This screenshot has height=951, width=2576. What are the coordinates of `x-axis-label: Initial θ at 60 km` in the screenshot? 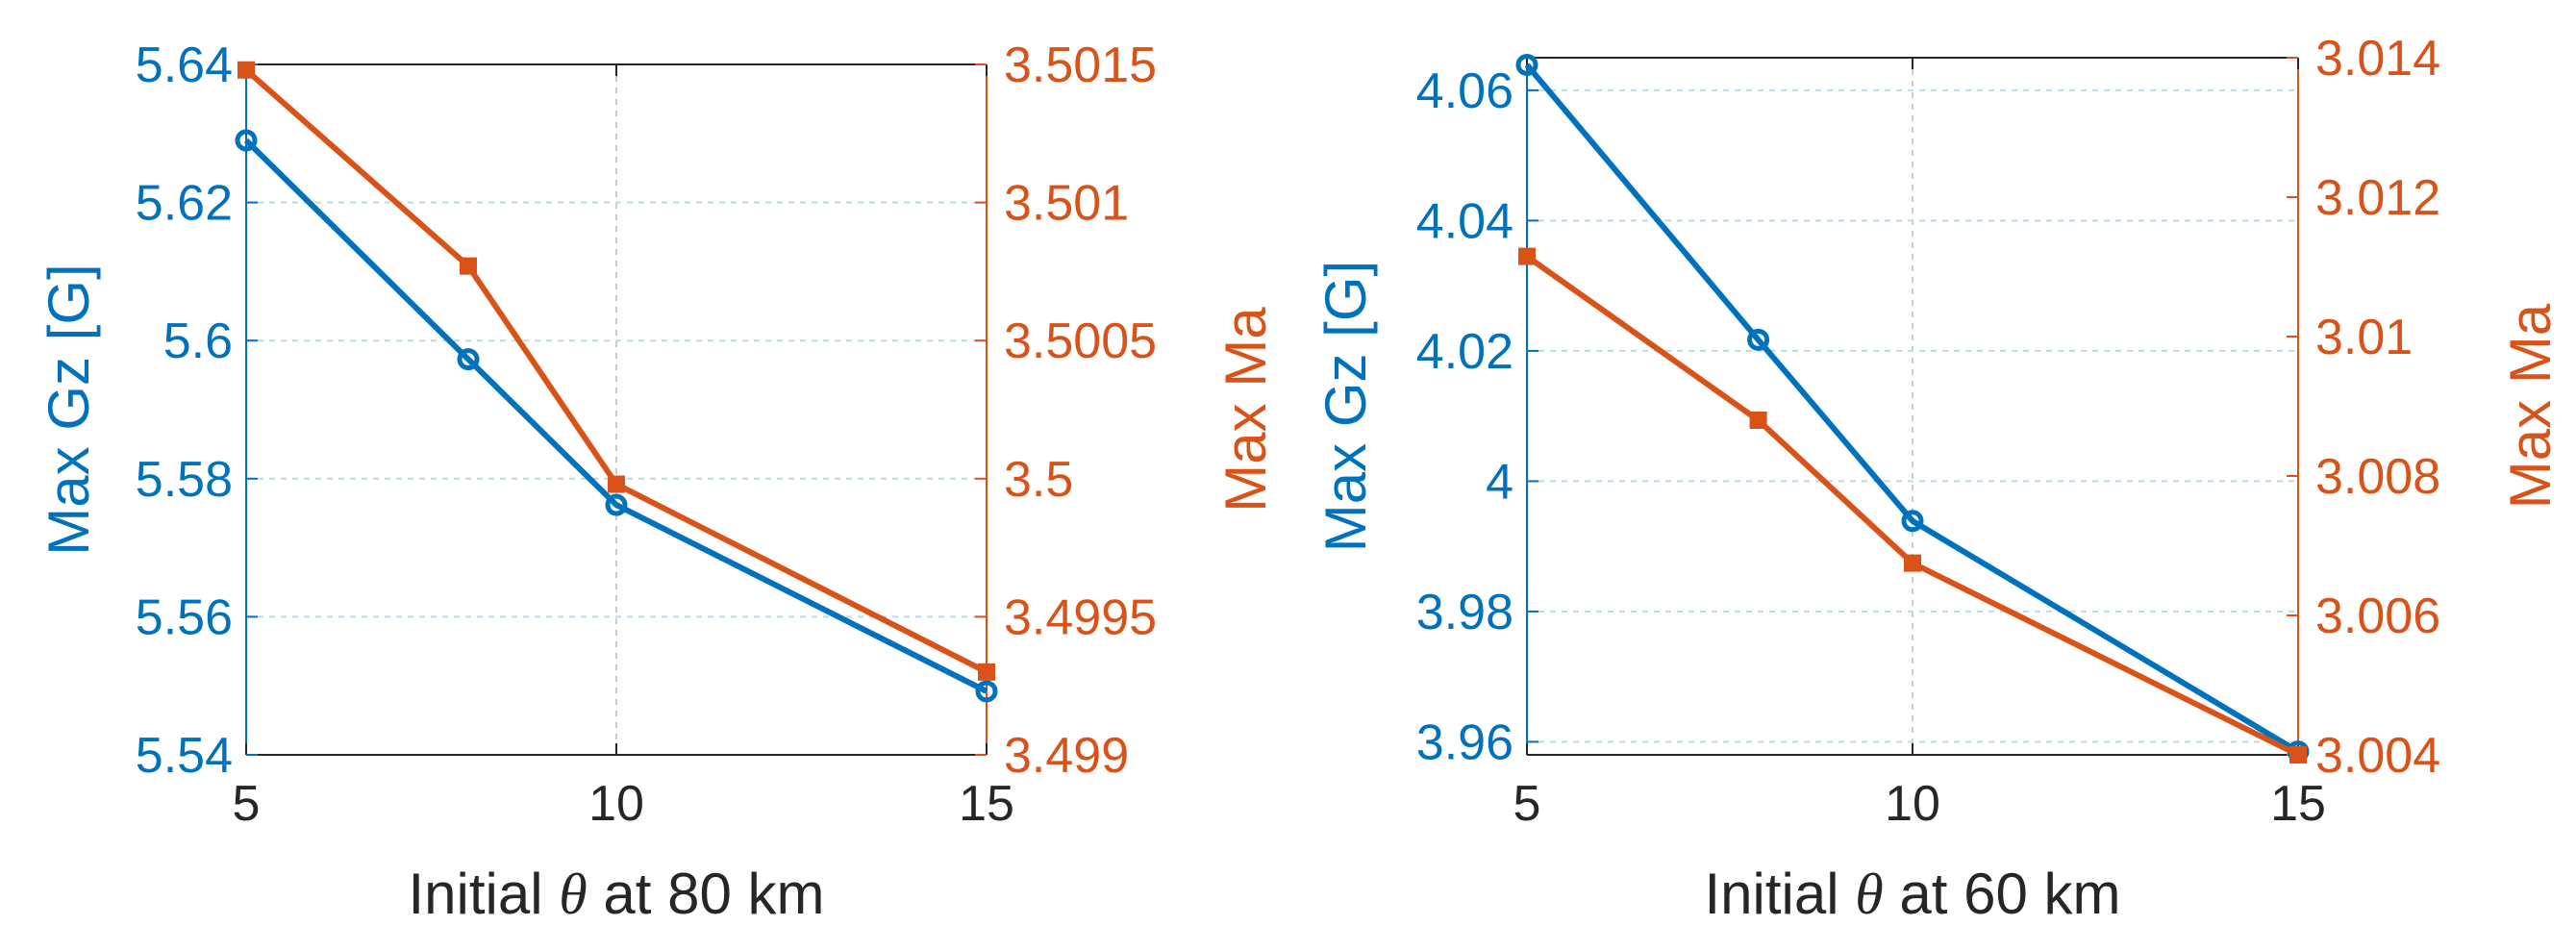 It's located at (1912, 894).